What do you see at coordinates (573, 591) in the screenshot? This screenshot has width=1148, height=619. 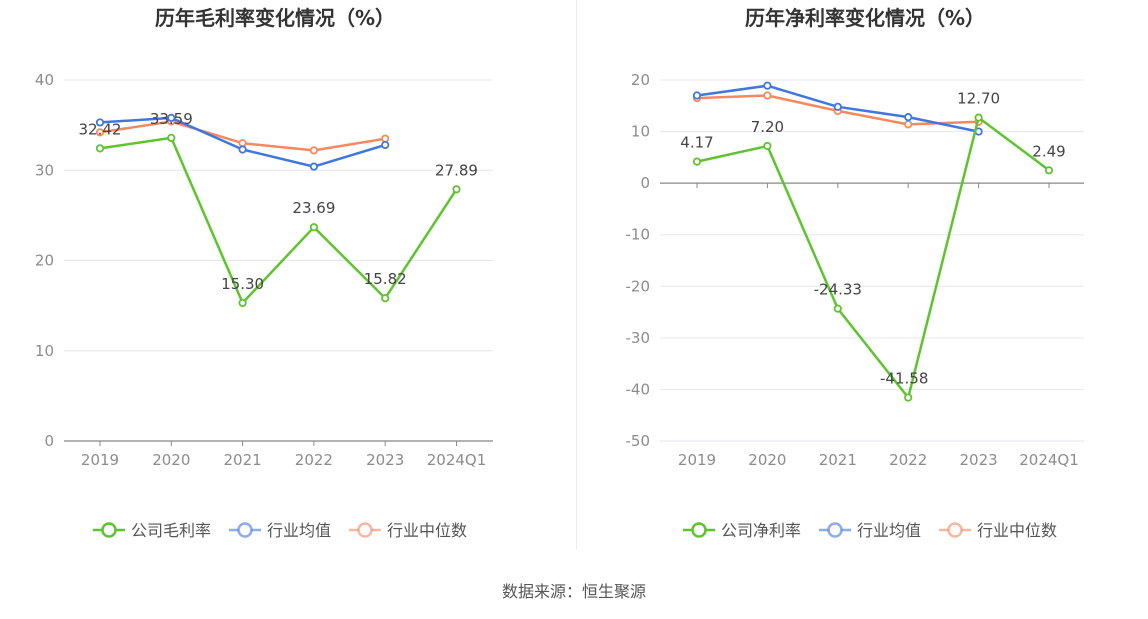 I see `data-source-note: 数据来源：恒生聚源` at bounding box center [573, 591].